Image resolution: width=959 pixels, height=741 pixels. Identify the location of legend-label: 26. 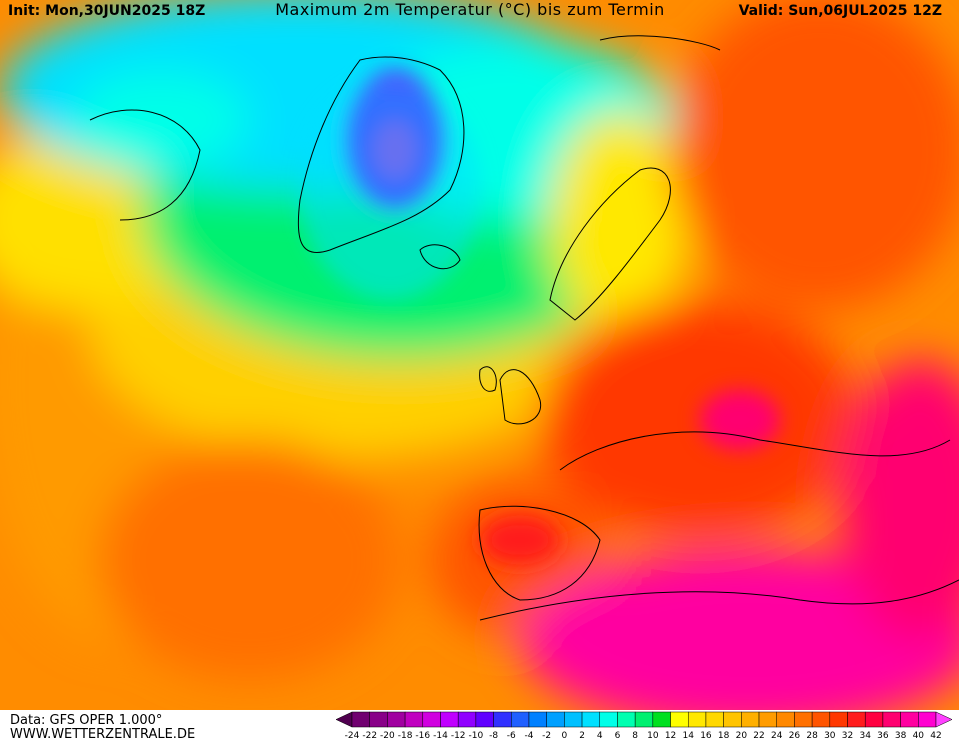
(795, 736).